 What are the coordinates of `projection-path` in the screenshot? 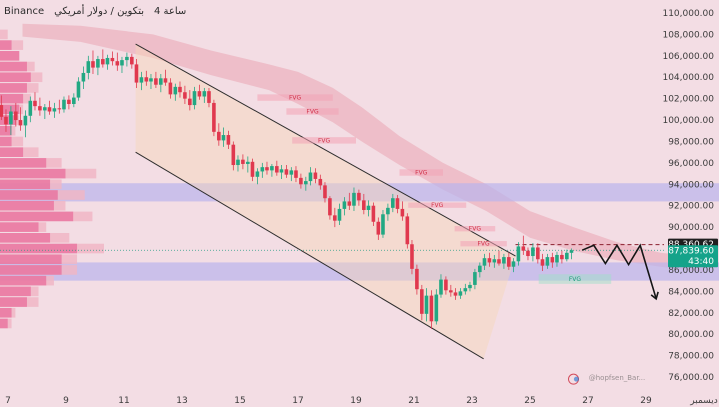 It's located at (619, 271).